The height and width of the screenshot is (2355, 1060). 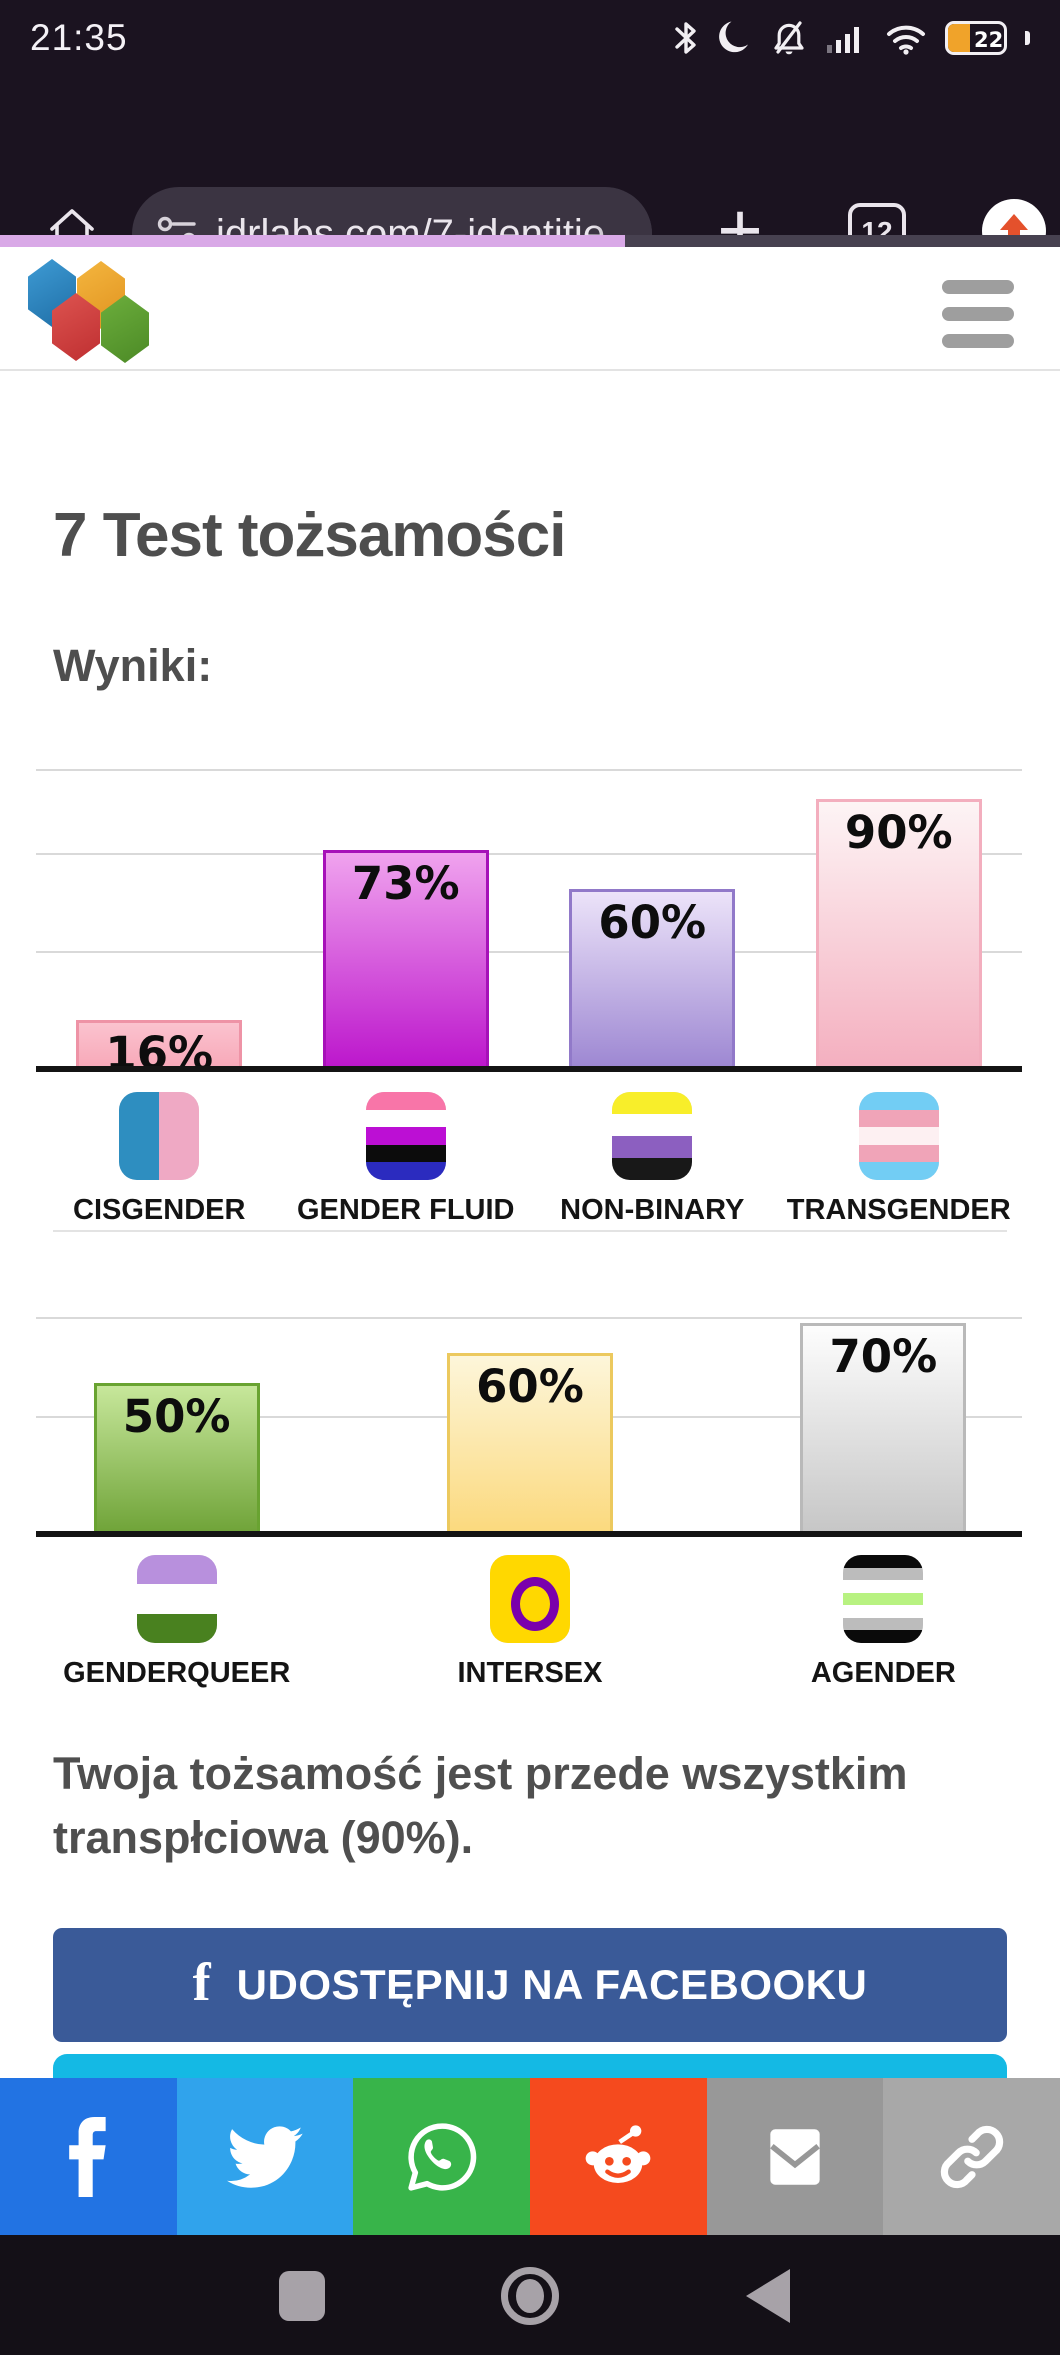 I want to click on flag-nonbinary, so click(x=652, y=1136).